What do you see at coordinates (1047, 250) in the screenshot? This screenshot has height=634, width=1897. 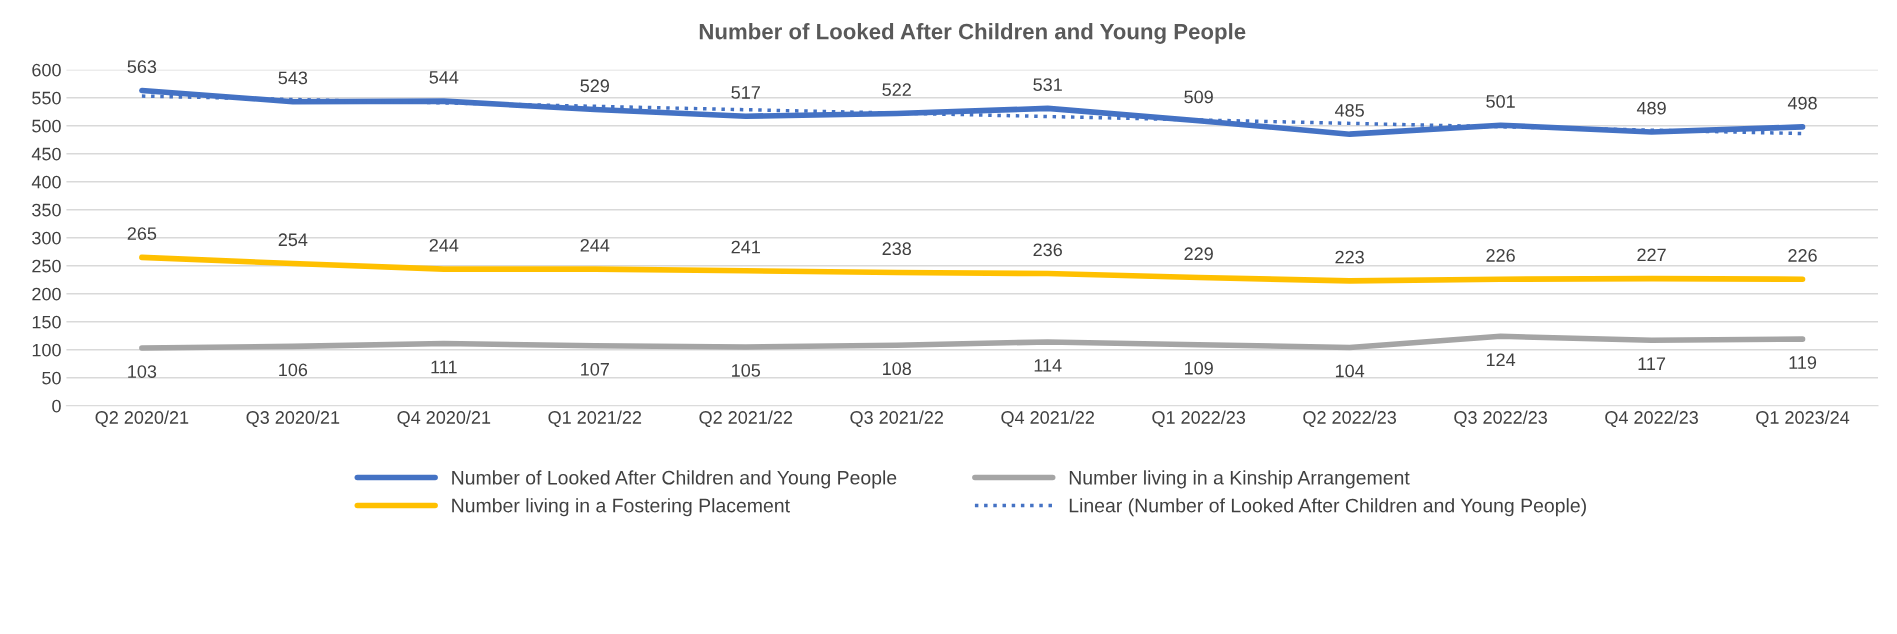 I see `data-label: 236` at bounding box center [1047, 250].